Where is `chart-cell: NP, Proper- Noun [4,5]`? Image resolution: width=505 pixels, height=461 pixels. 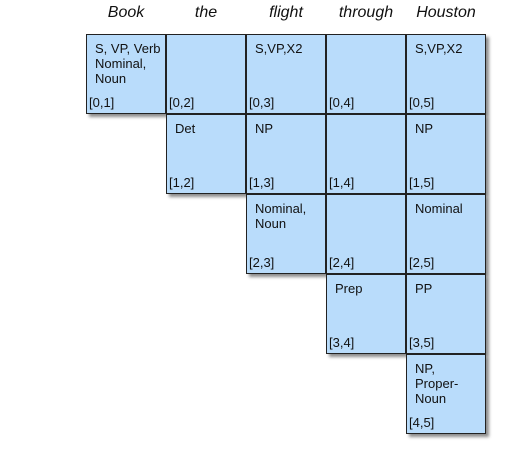 chart-cell: NP, Proper- Noun [4,5] is located at coordinates (446, 394).